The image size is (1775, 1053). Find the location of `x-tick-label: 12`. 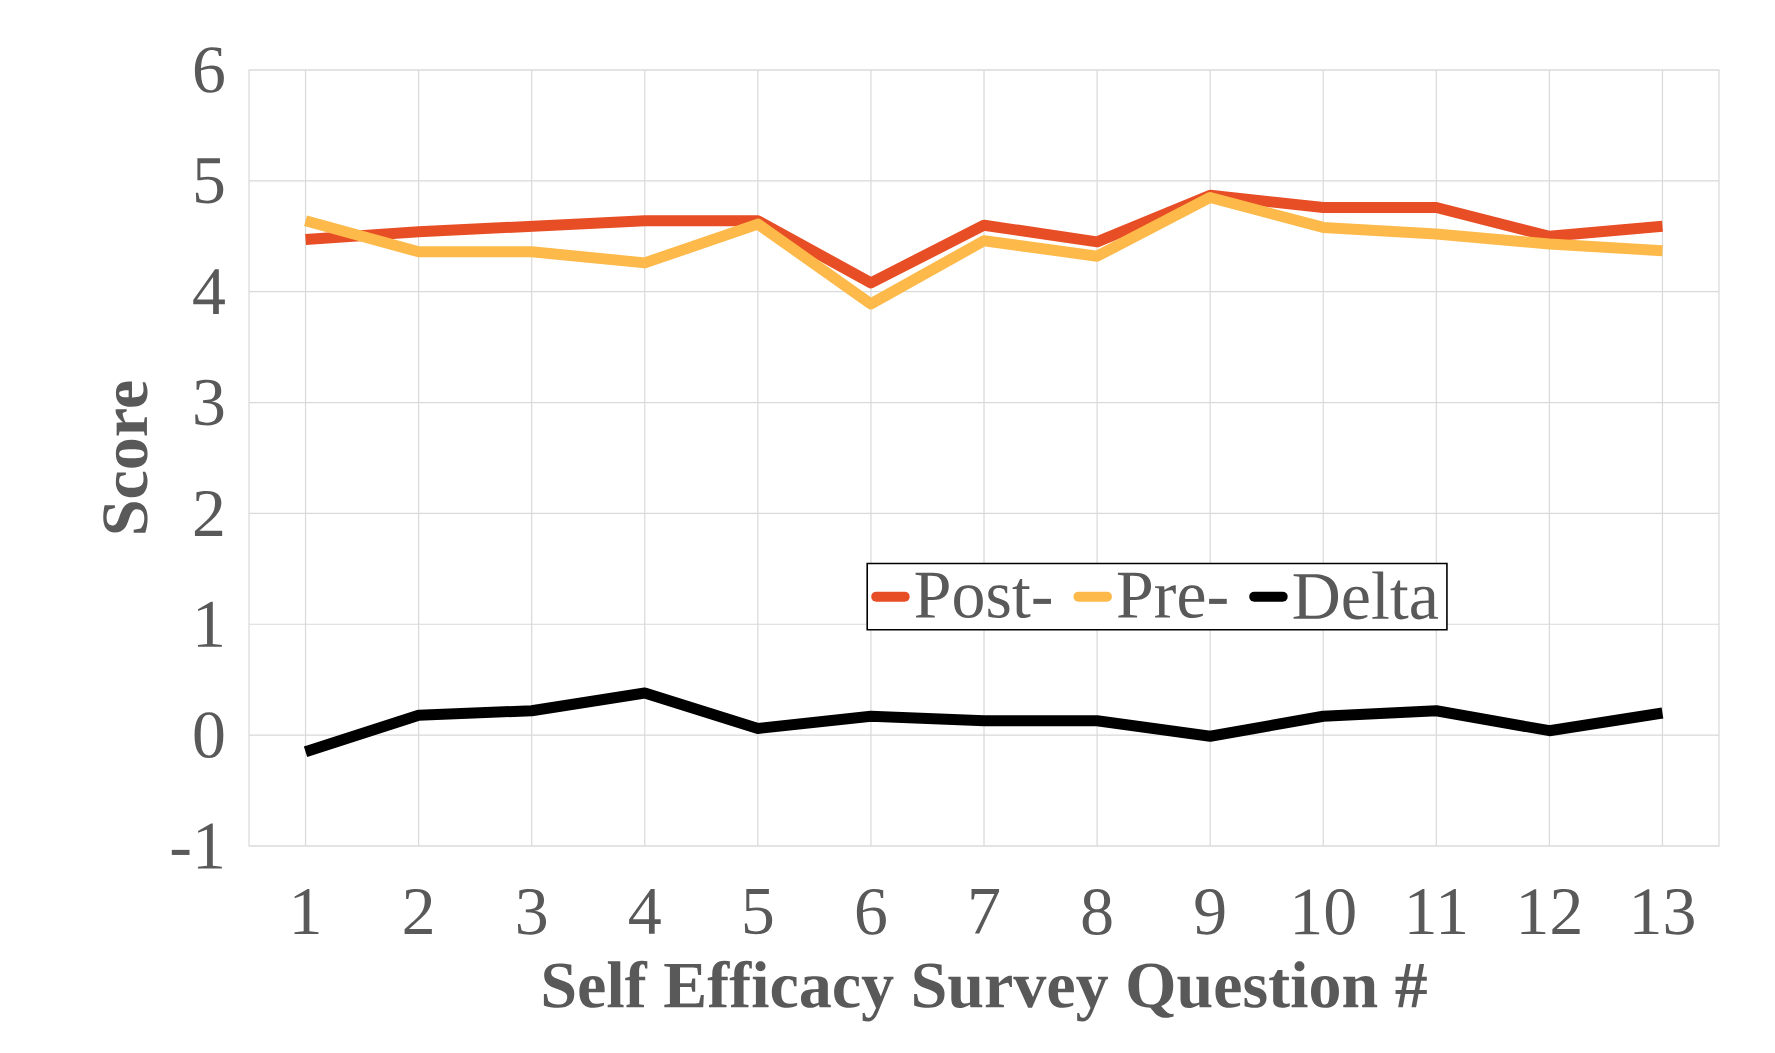

x-tick-label: 12 is located at coordinates (1550, 912).